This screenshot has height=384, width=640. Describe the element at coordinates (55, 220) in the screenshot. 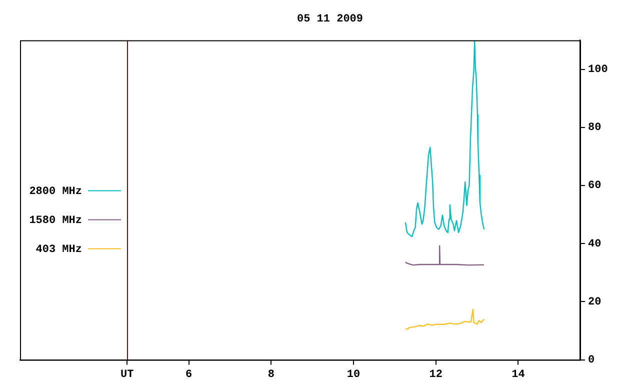

I see `legend-label: 1580 MHz` at that location.